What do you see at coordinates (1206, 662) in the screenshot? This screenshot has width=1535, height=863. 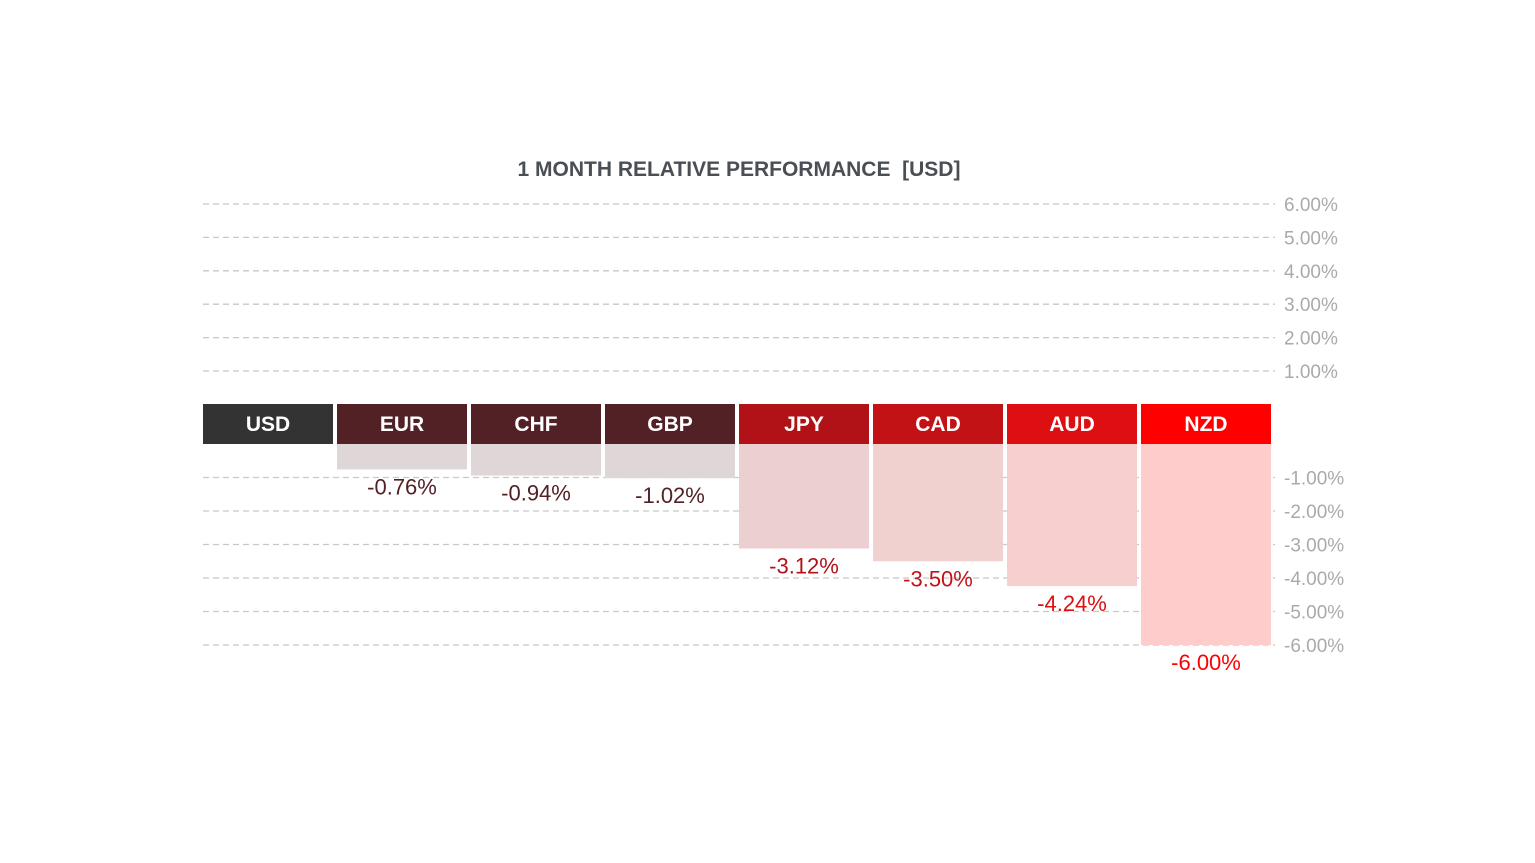 I see `value-label-nzd: -6.00%` at bounding box center [1206, 662].